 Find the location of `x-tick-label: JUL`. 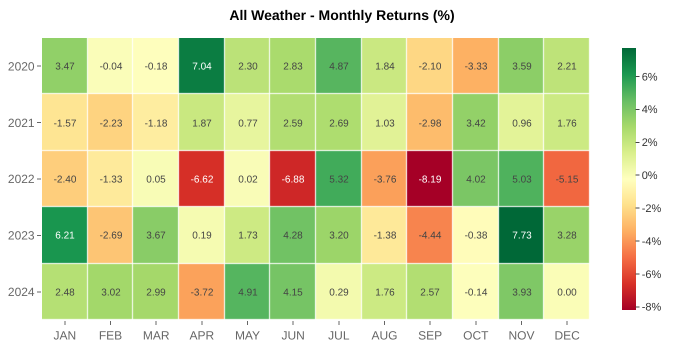

x-tick-label: JUL is located at coordinates (339, 335).